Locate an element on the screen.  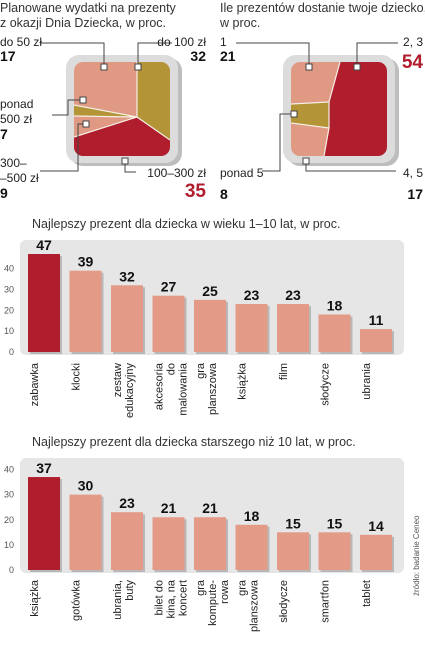
source-note: źródło: badanie Ceneo is located at coordinates (416, 555).